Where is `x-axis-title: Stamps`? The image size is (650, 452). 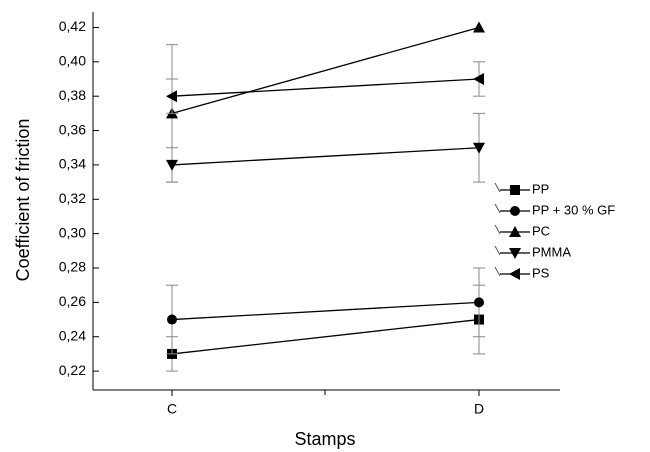 x-axis-title: Stamps is located at coordinates (324, 439).